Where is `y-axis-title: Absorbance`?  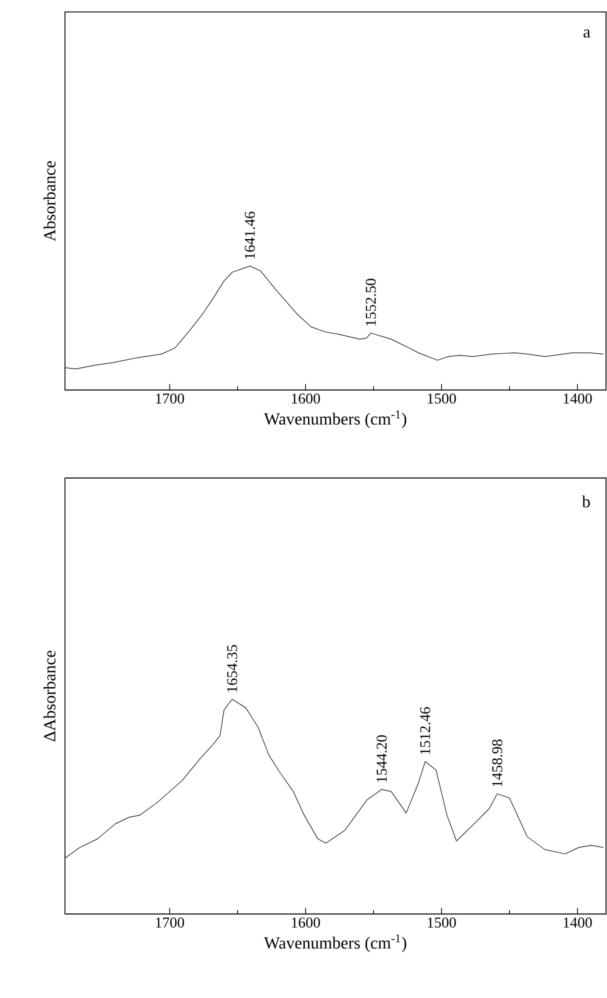 y-axis-title: Absorbance is located at coordinates (50, 201).